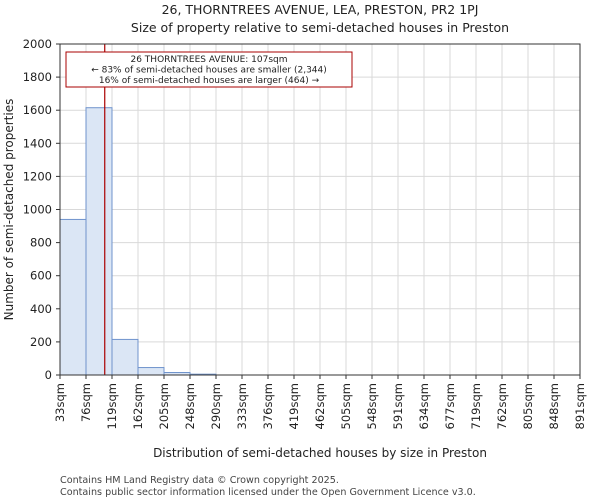 This screenshot has height=500, width=600. Describe the element at coordinates (41, 342) in the screenshot. I see `y-tick-label: 200` at that location.